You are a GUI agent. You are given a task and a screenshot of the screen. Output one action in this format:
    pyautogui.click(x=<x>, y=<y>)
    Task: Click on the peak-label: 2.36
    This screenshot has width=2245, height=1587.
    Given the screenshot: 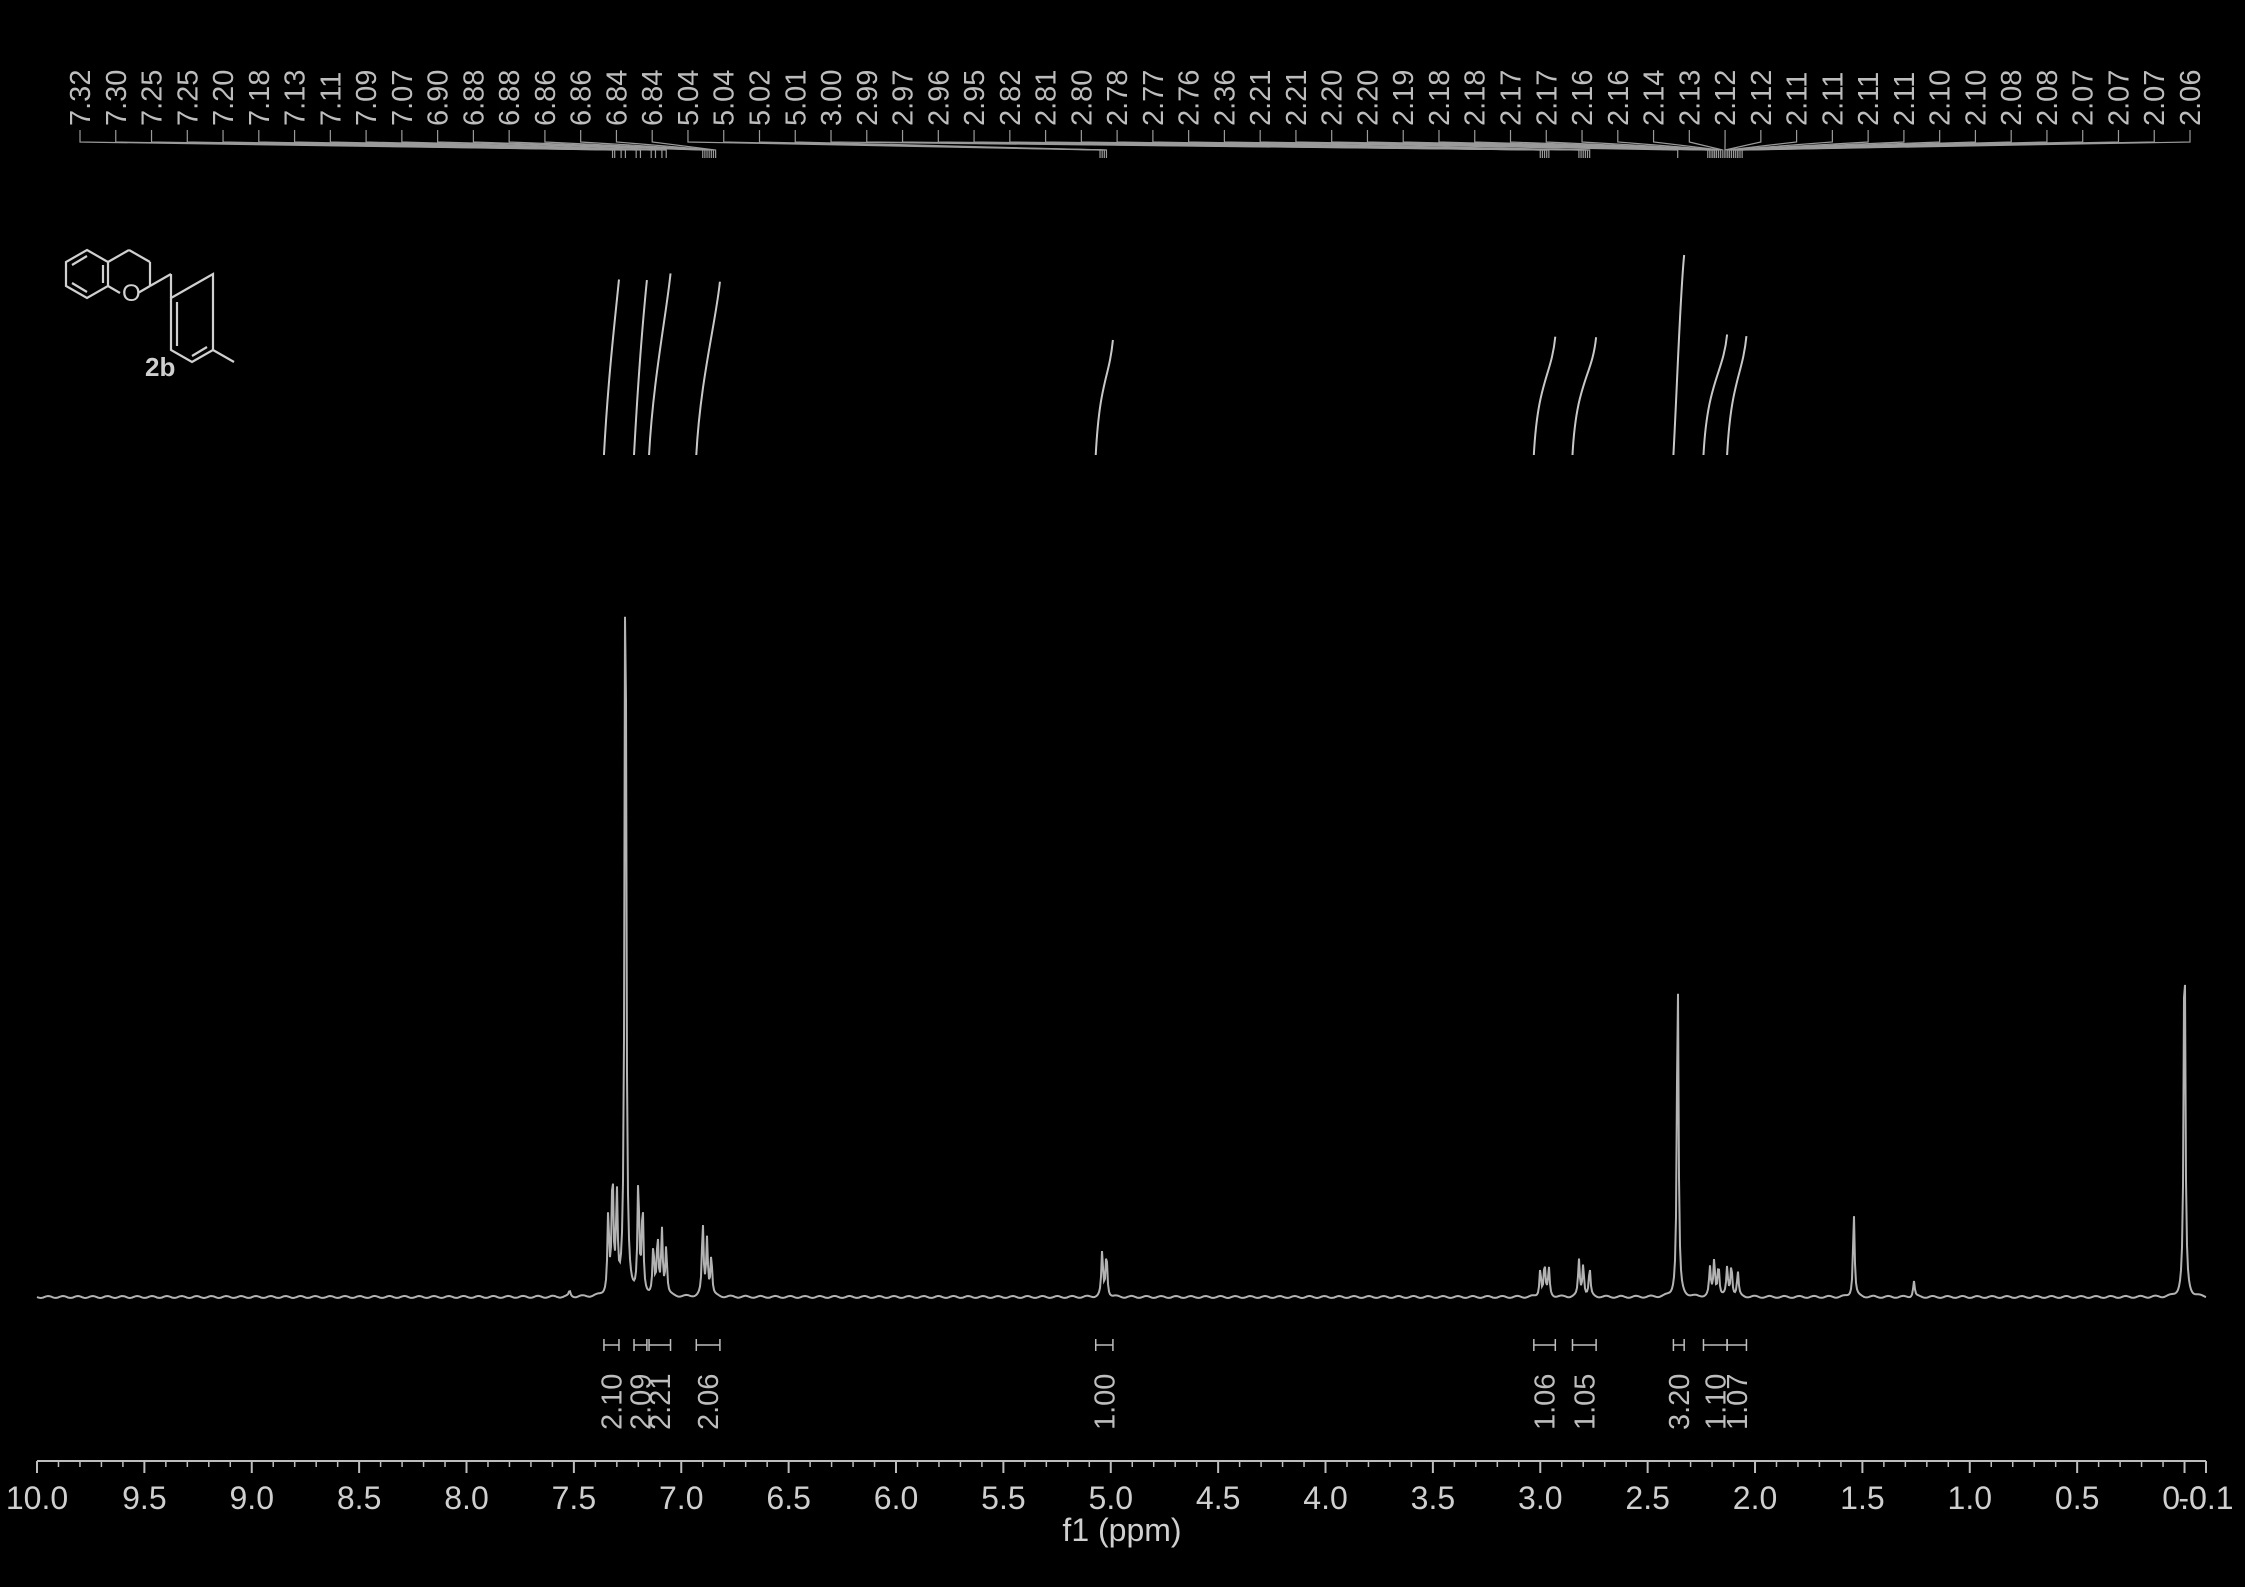 What is the action you would take?
    pyautogui.click(x=1225, y=98)
    